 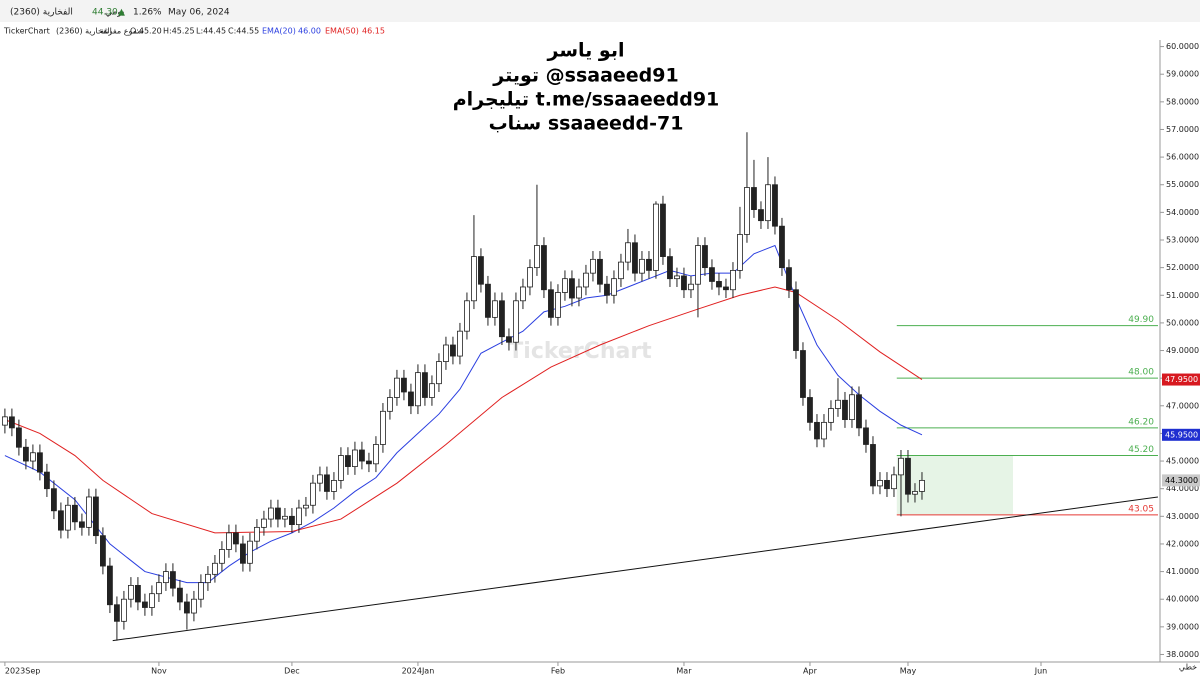 I want to click on scale-type: خطي, so click(x=1188, y=667).